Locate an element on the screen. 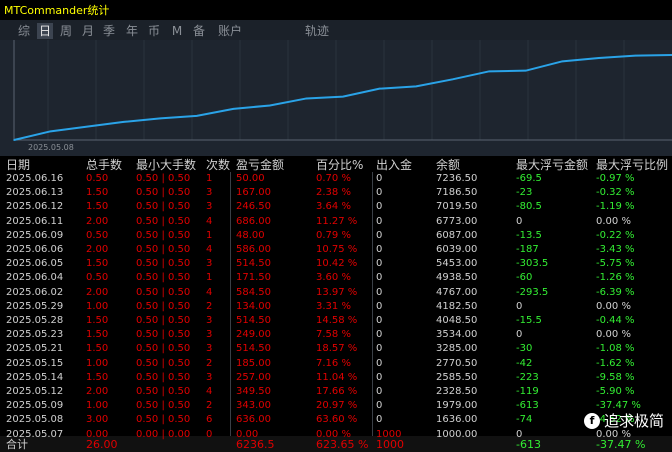  cell-percent: 63.60 % is located at coordinates (337, 420).